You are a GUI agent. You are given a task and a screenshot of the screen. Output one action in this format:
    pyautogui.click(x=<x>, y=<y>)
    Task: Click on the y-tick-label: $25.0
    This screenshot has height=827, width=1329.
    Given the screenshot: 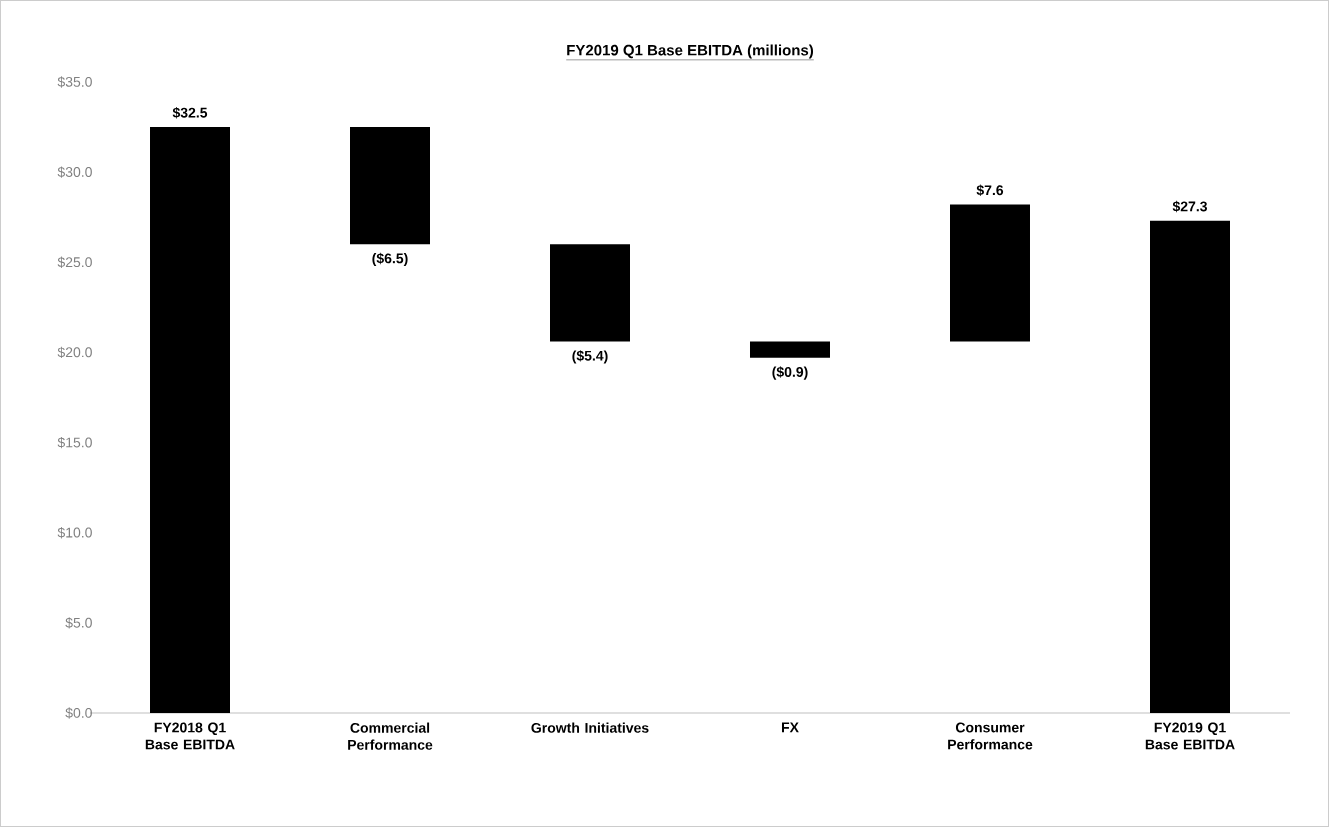 What is the action you would take?
    pyautogui.click(x=74, y=262)
    